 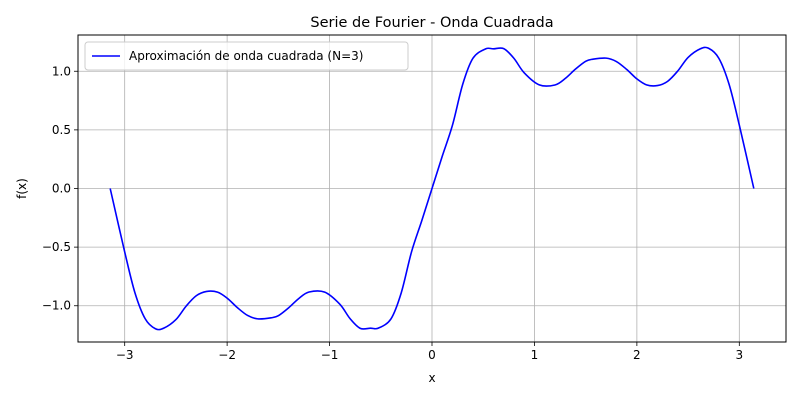 I want to click on y-tick-label: 0.5, so click(x=61, y=130).